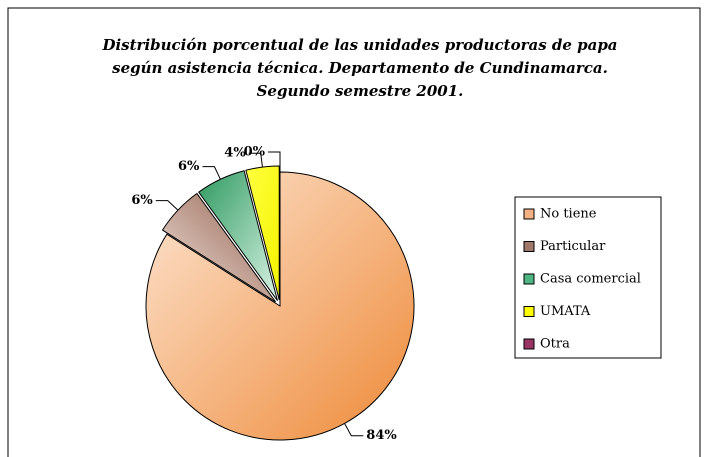 Image resolution: width=710 pixels, height=457 pixels. What do you see at coordinates (235, 153) in the screenshot?
I see `data-label: 4%` at bounding box center [235, 153].